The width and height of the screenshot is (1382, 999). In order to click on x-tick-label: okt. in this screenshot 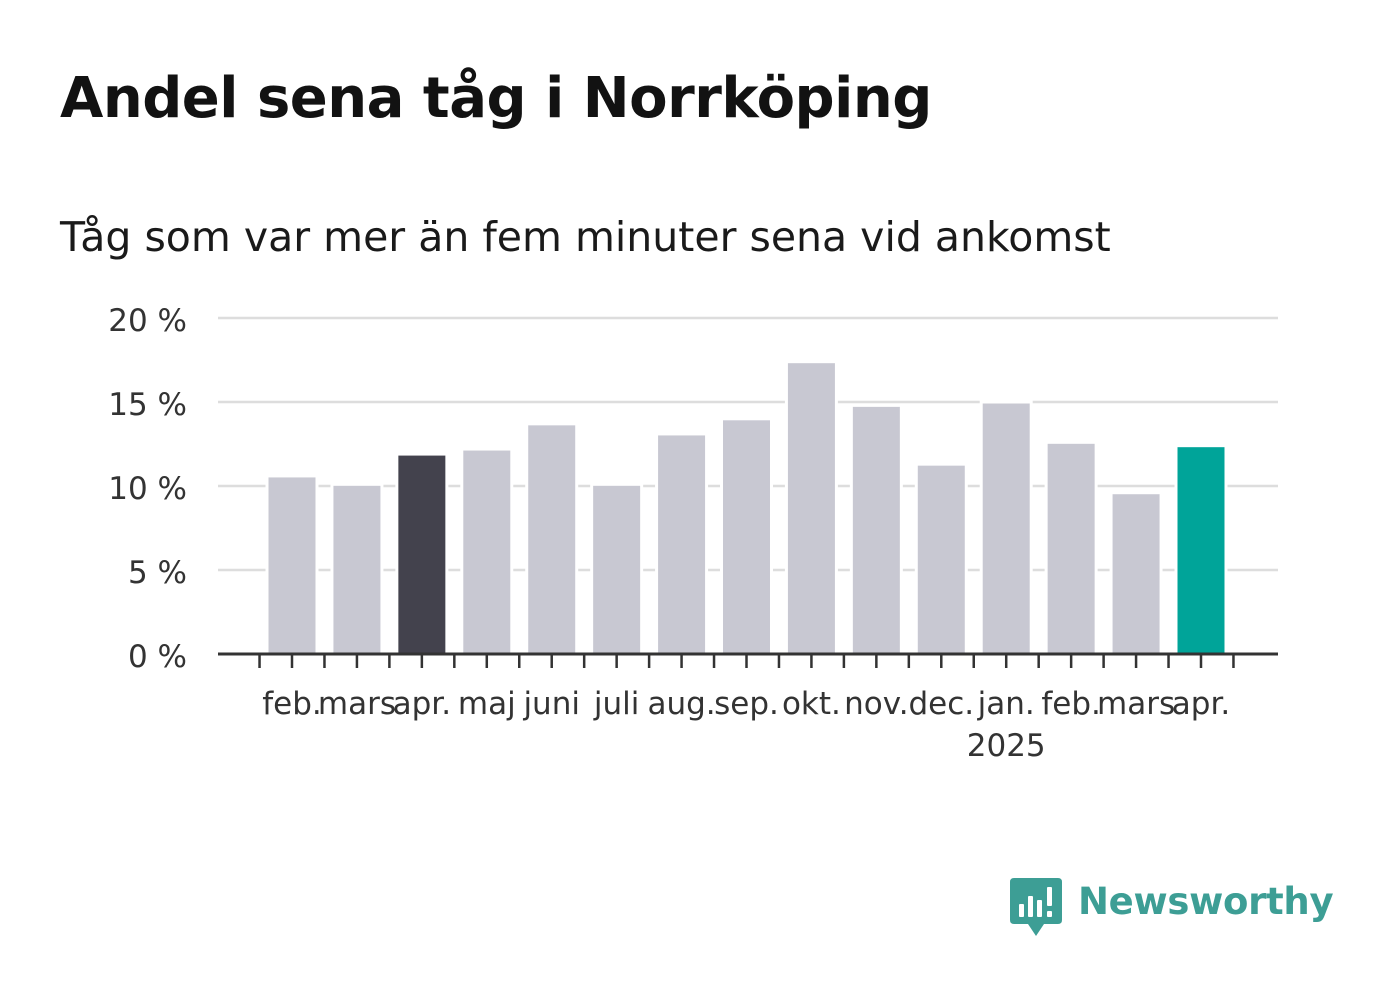, I will do `click(811, 704)`.